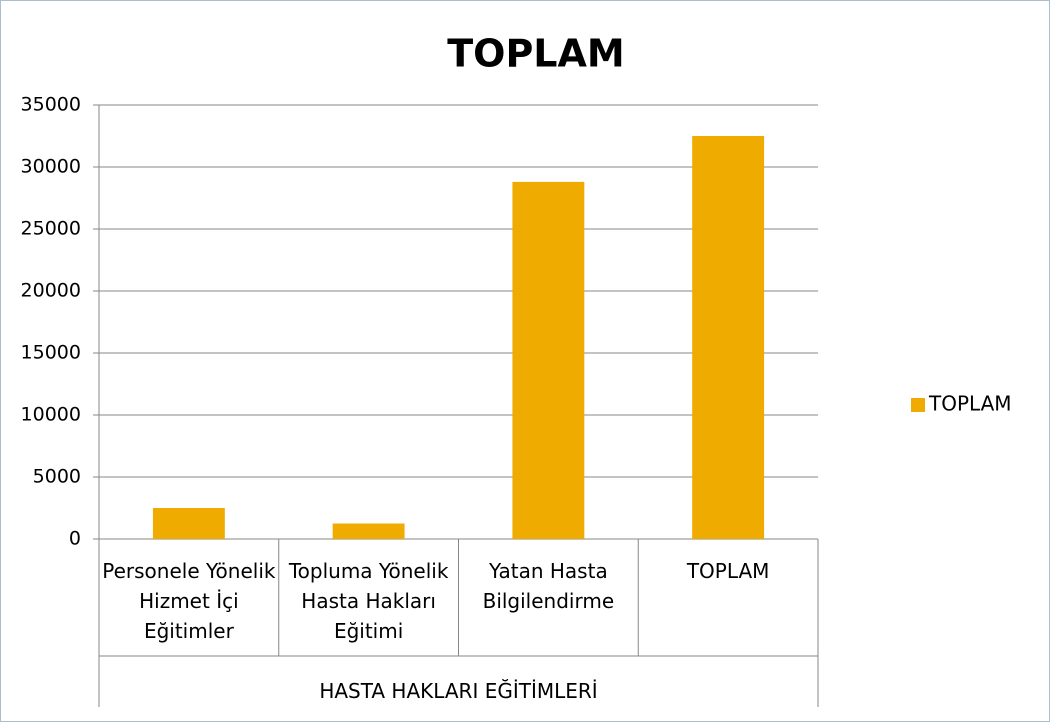  I want to click on legend-swatch, so click(918, 405).